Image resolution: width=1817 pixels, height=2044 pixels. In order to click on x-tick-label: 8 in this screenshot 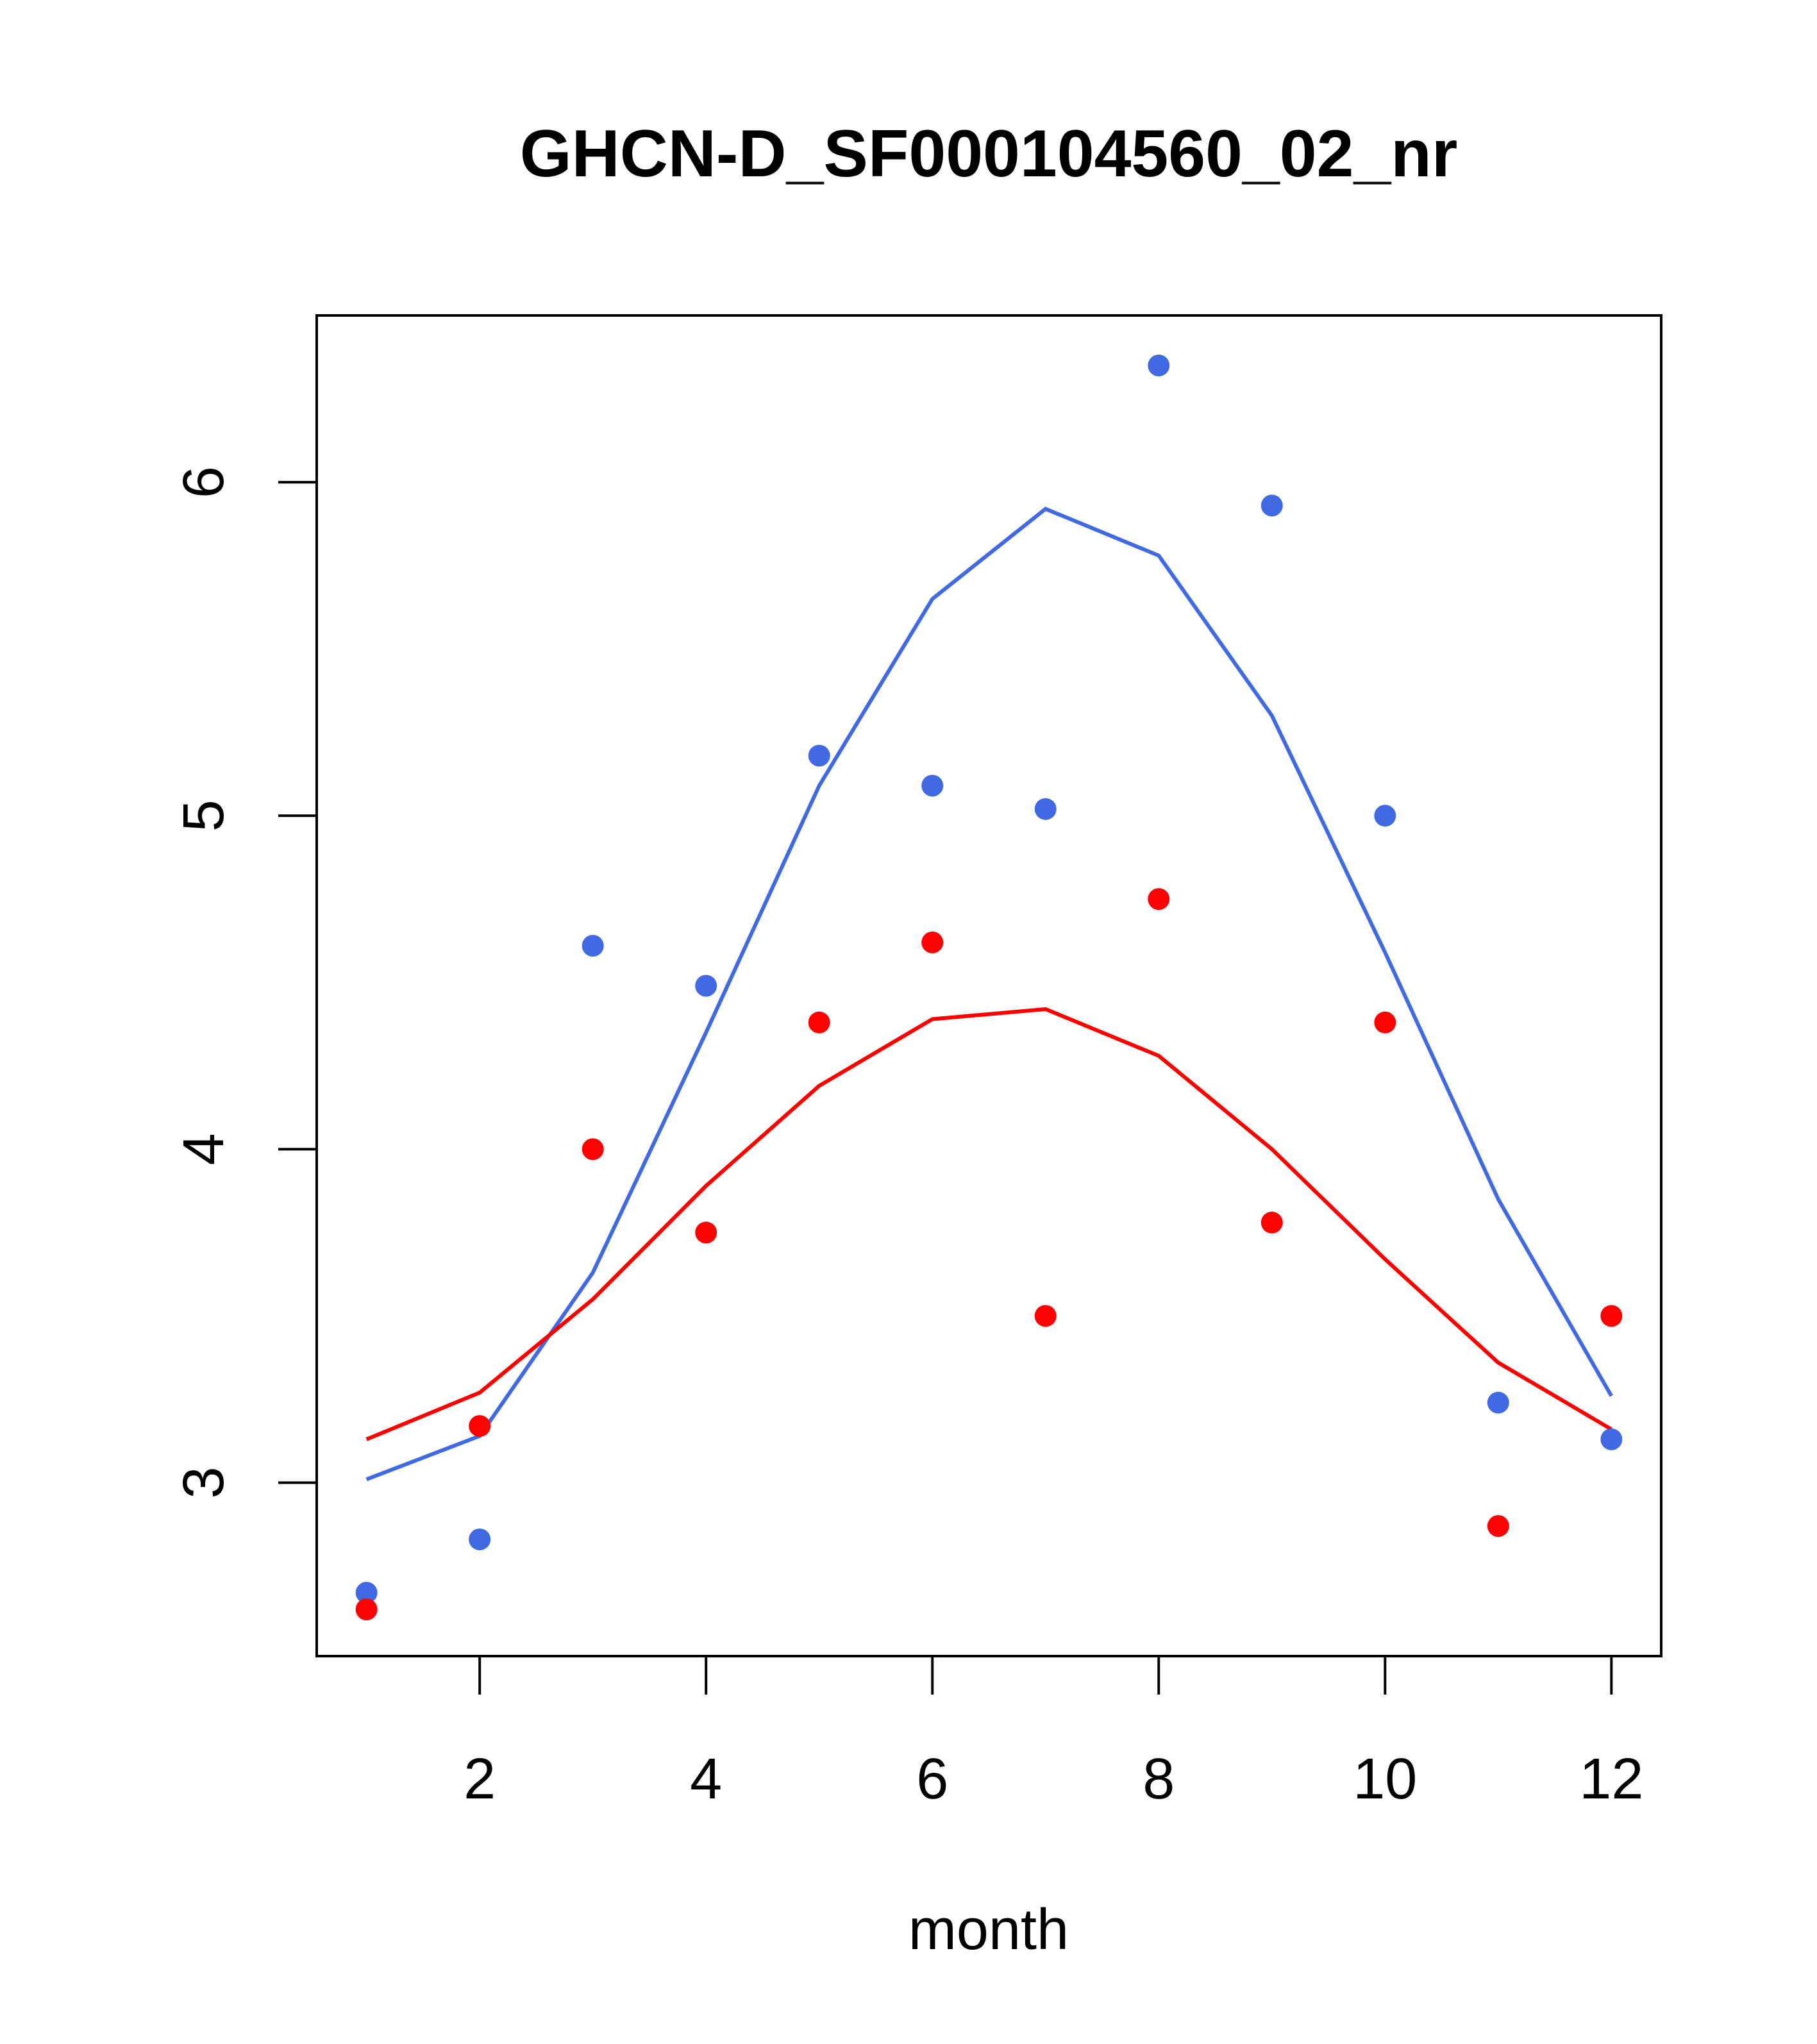, I will do `click(1159, 1779)`.